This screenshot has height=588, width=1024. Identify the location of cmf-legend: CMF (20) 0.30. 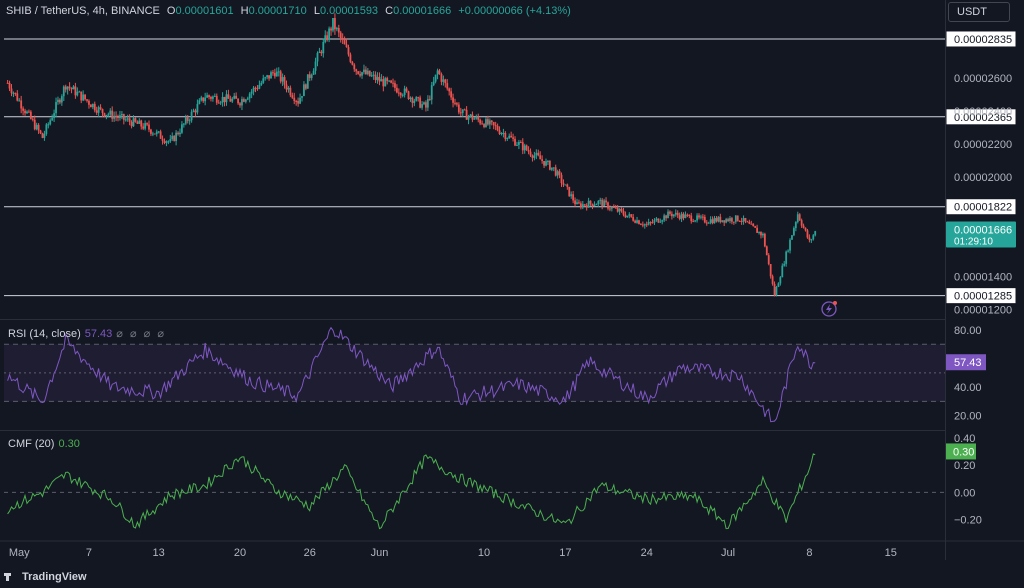
(44, 444).